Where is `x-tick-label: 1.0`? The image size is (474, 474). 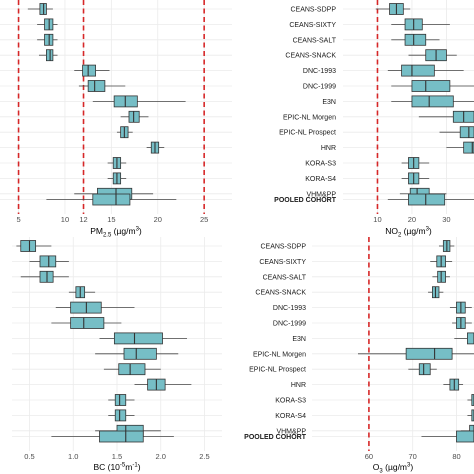
x-tick-label: 1.0 is located at coordinates (73, 456).